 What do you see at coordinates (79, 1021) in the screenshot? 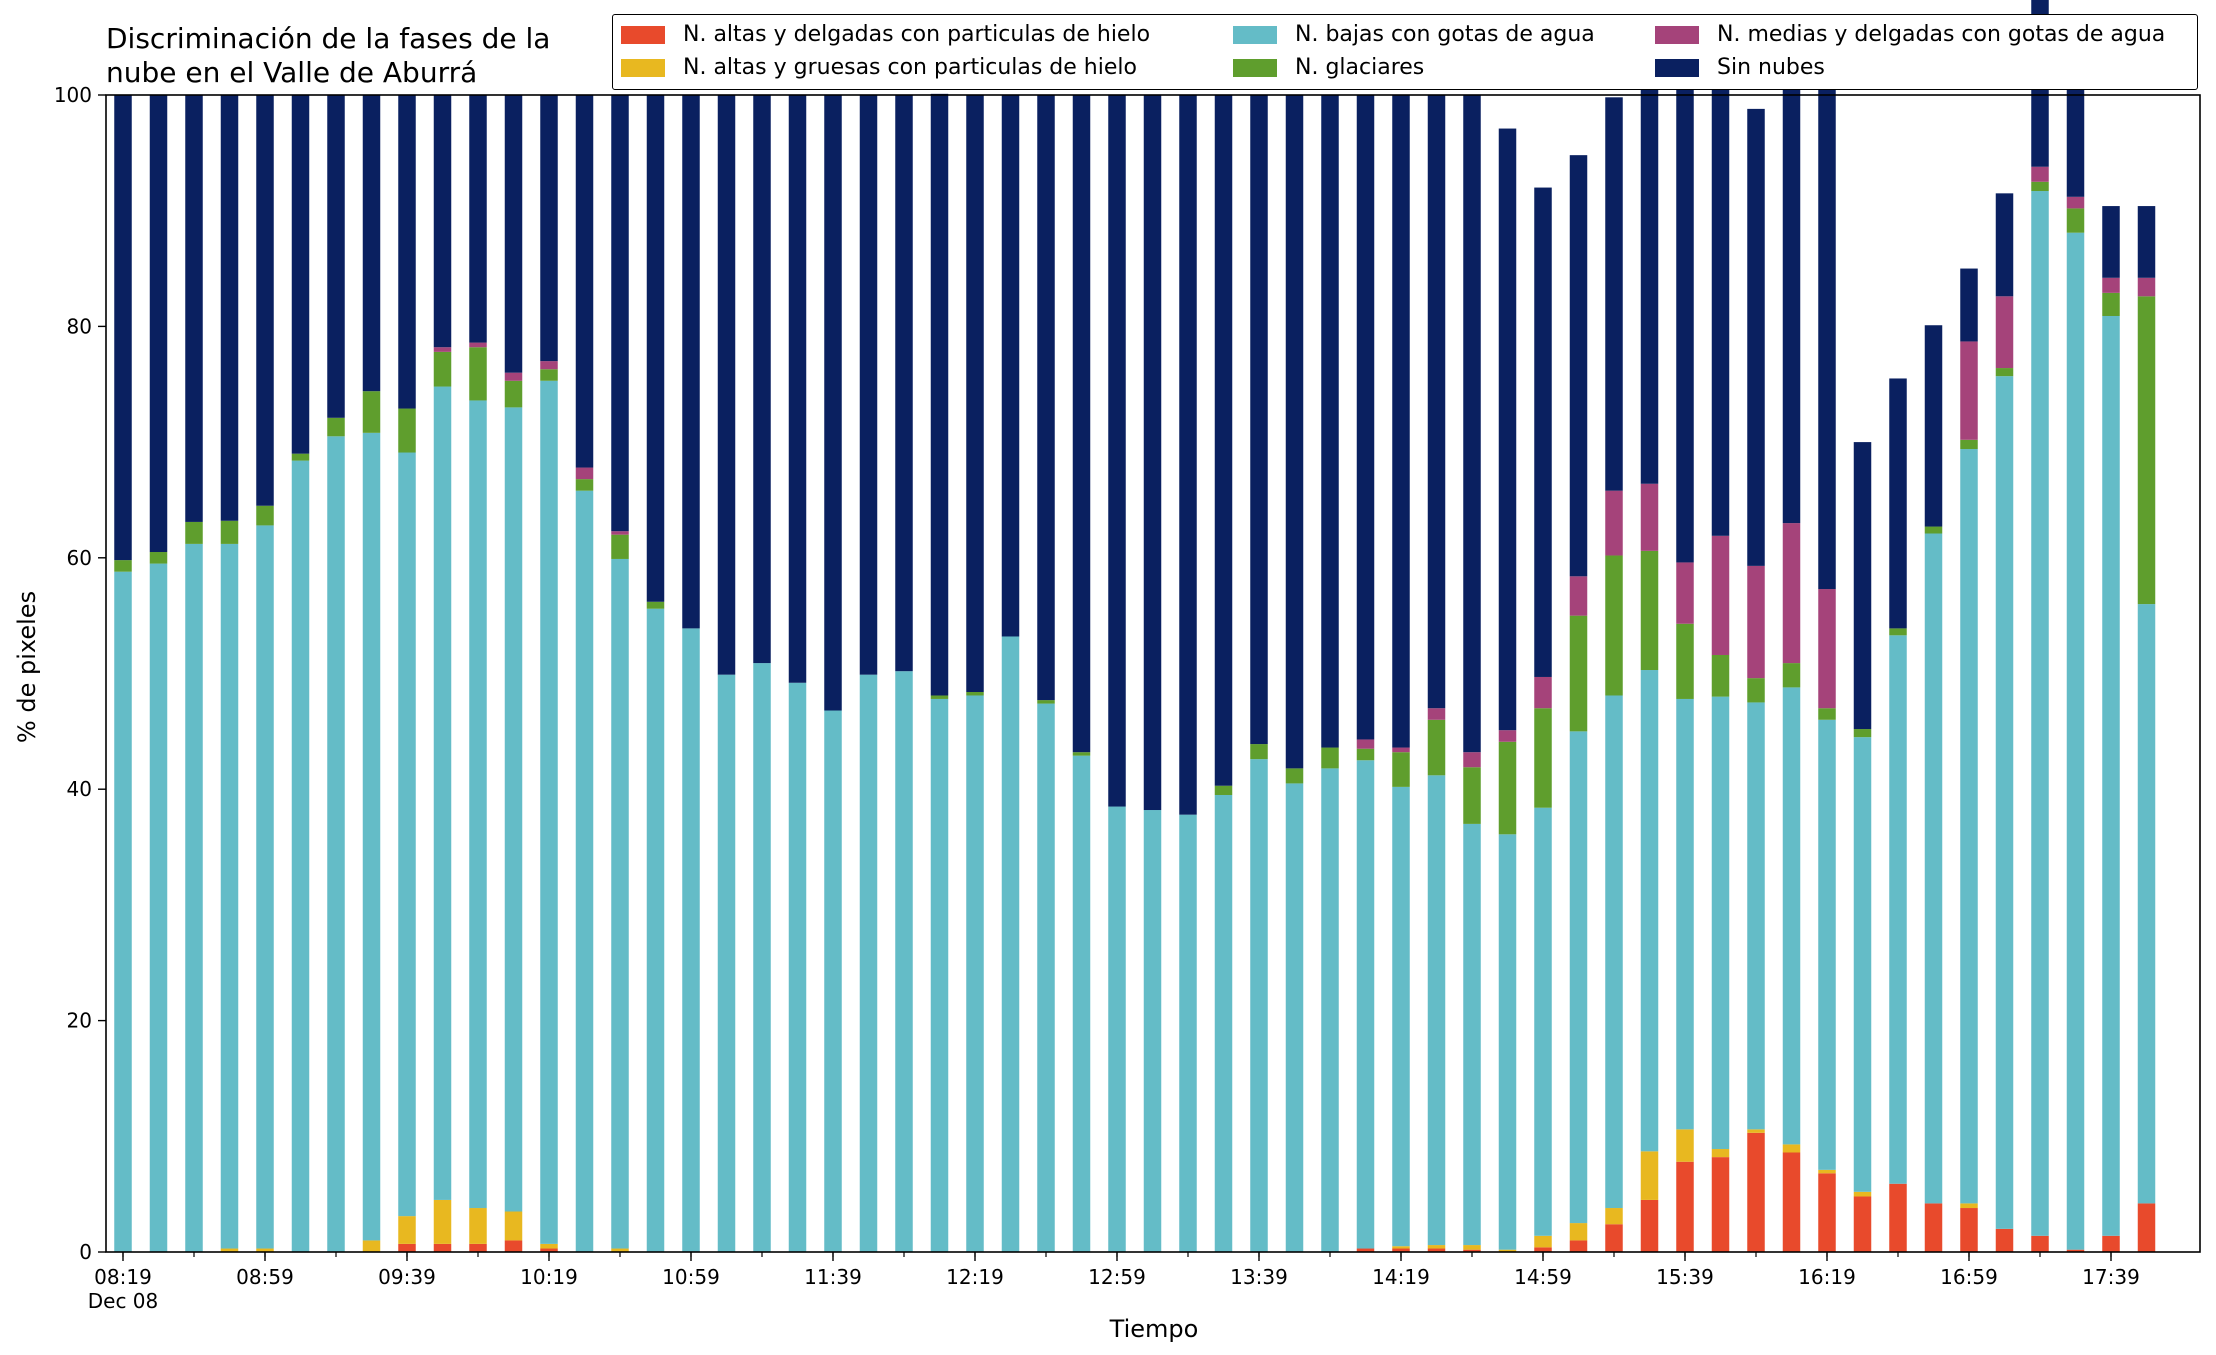
I see `y-tick-label: 20` at bounding box center [79, 1021].